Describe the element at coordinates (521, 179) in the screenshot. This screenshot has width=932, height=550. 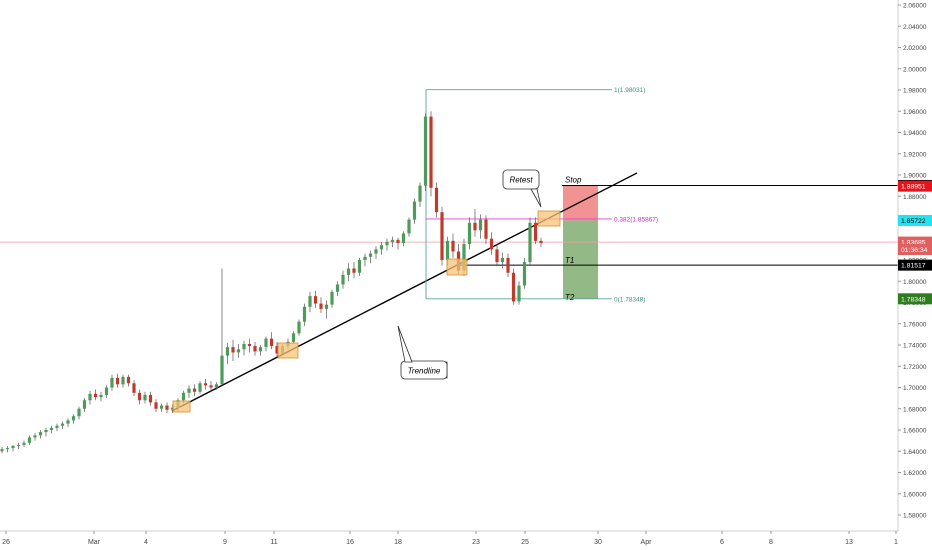
I see `retest-callout-box` at that location.